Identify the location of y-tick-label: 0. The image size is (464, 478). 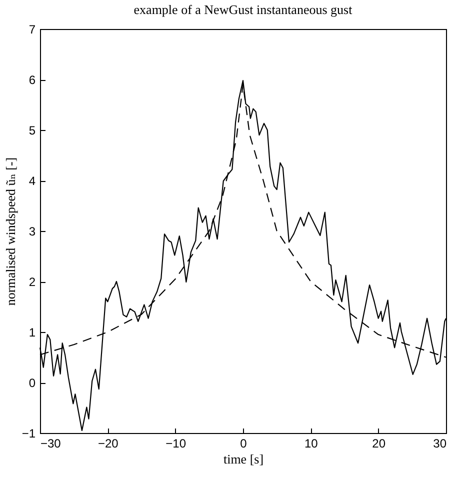
(32, 383).